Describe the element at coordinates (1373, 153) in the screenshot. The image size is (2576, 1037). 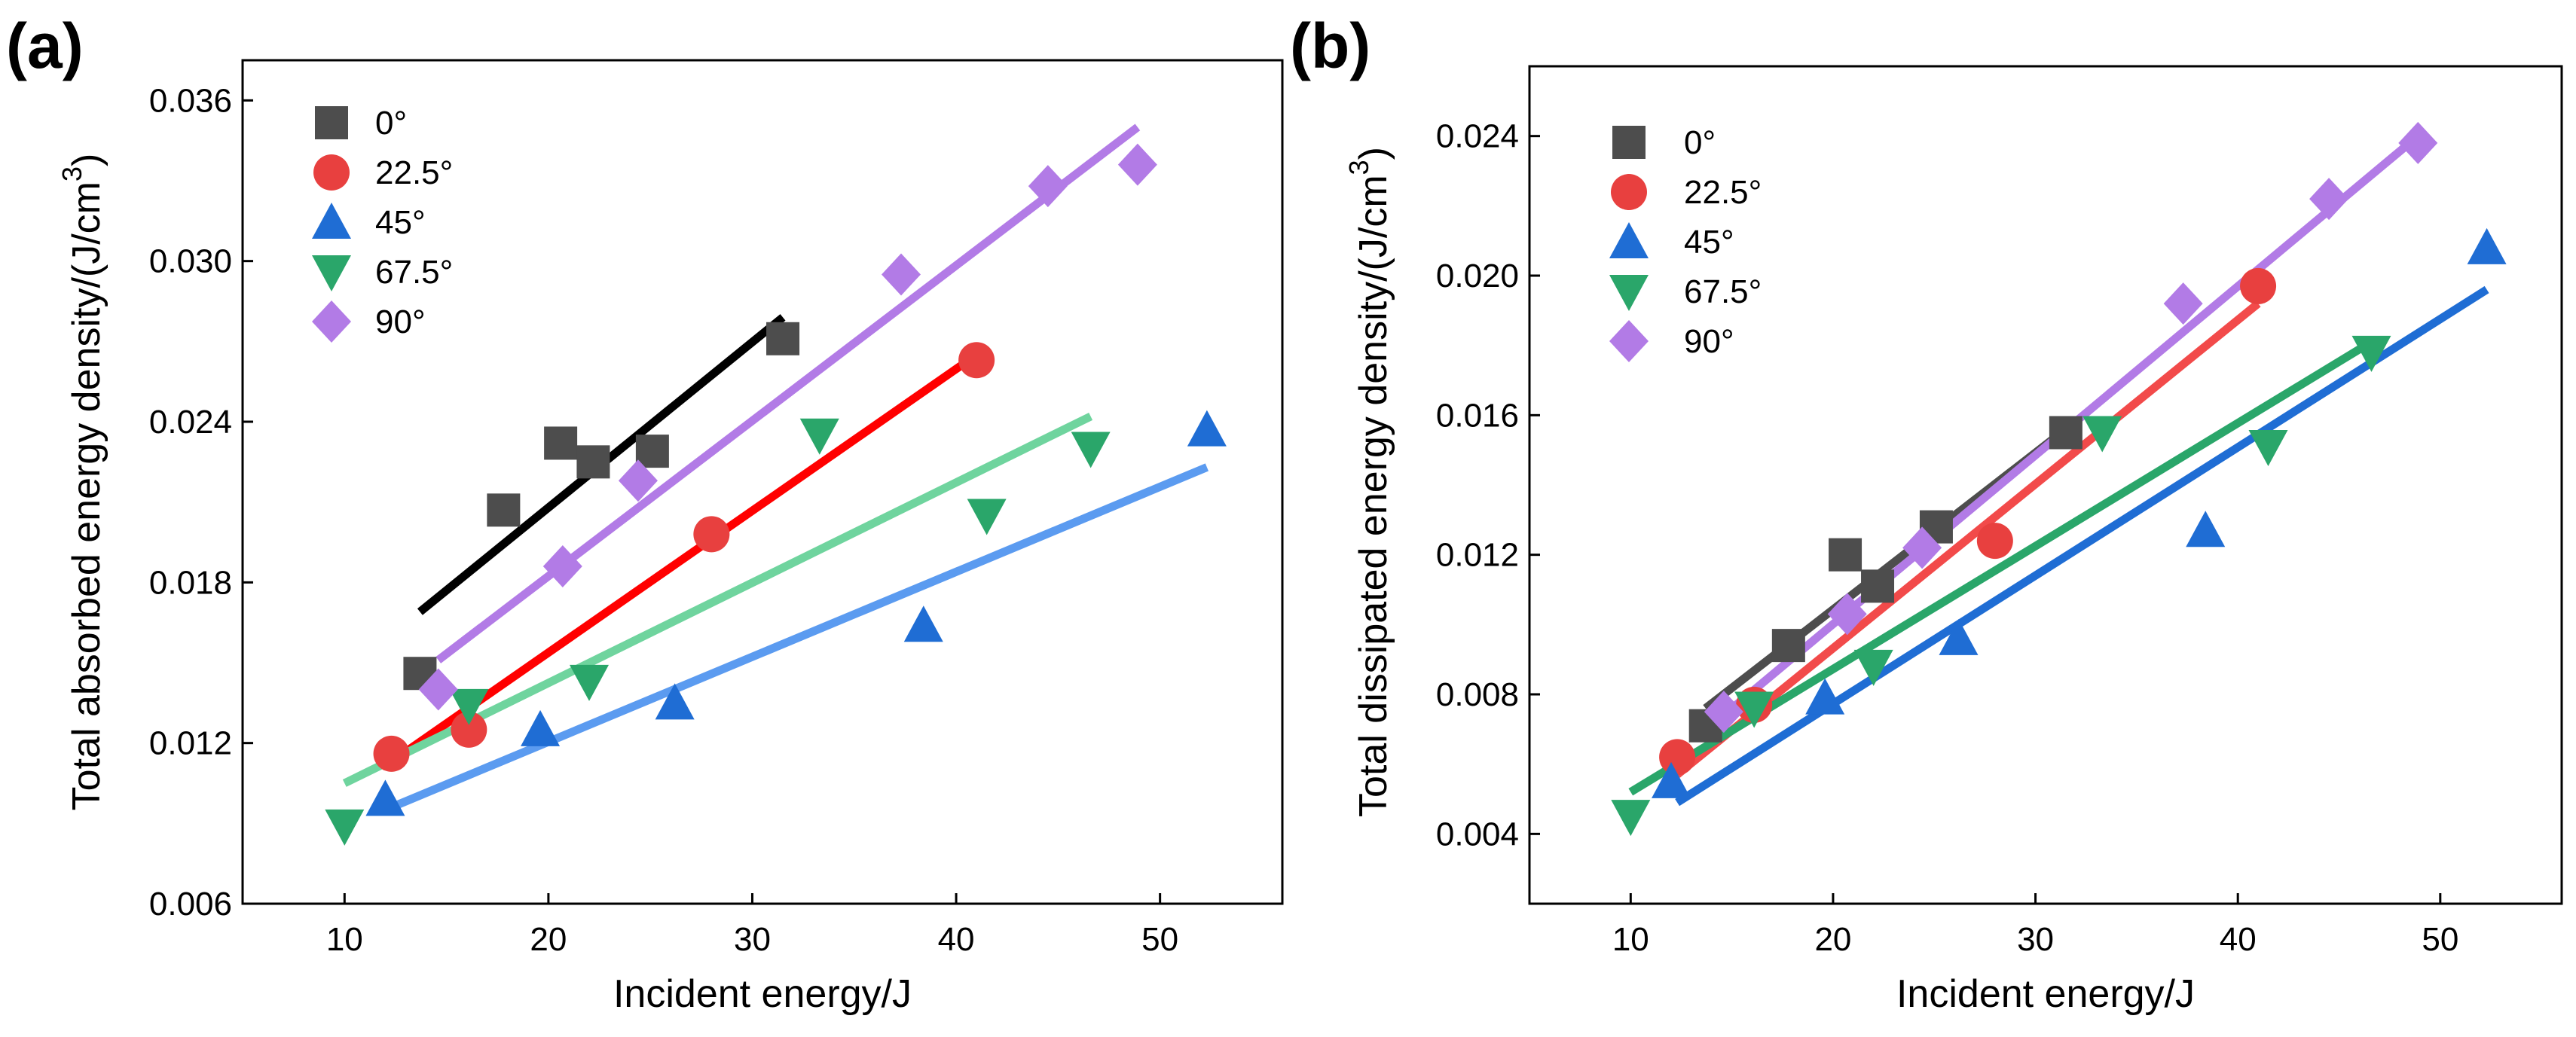
I see `panel-b-y-axis-title-end: )` at that location.